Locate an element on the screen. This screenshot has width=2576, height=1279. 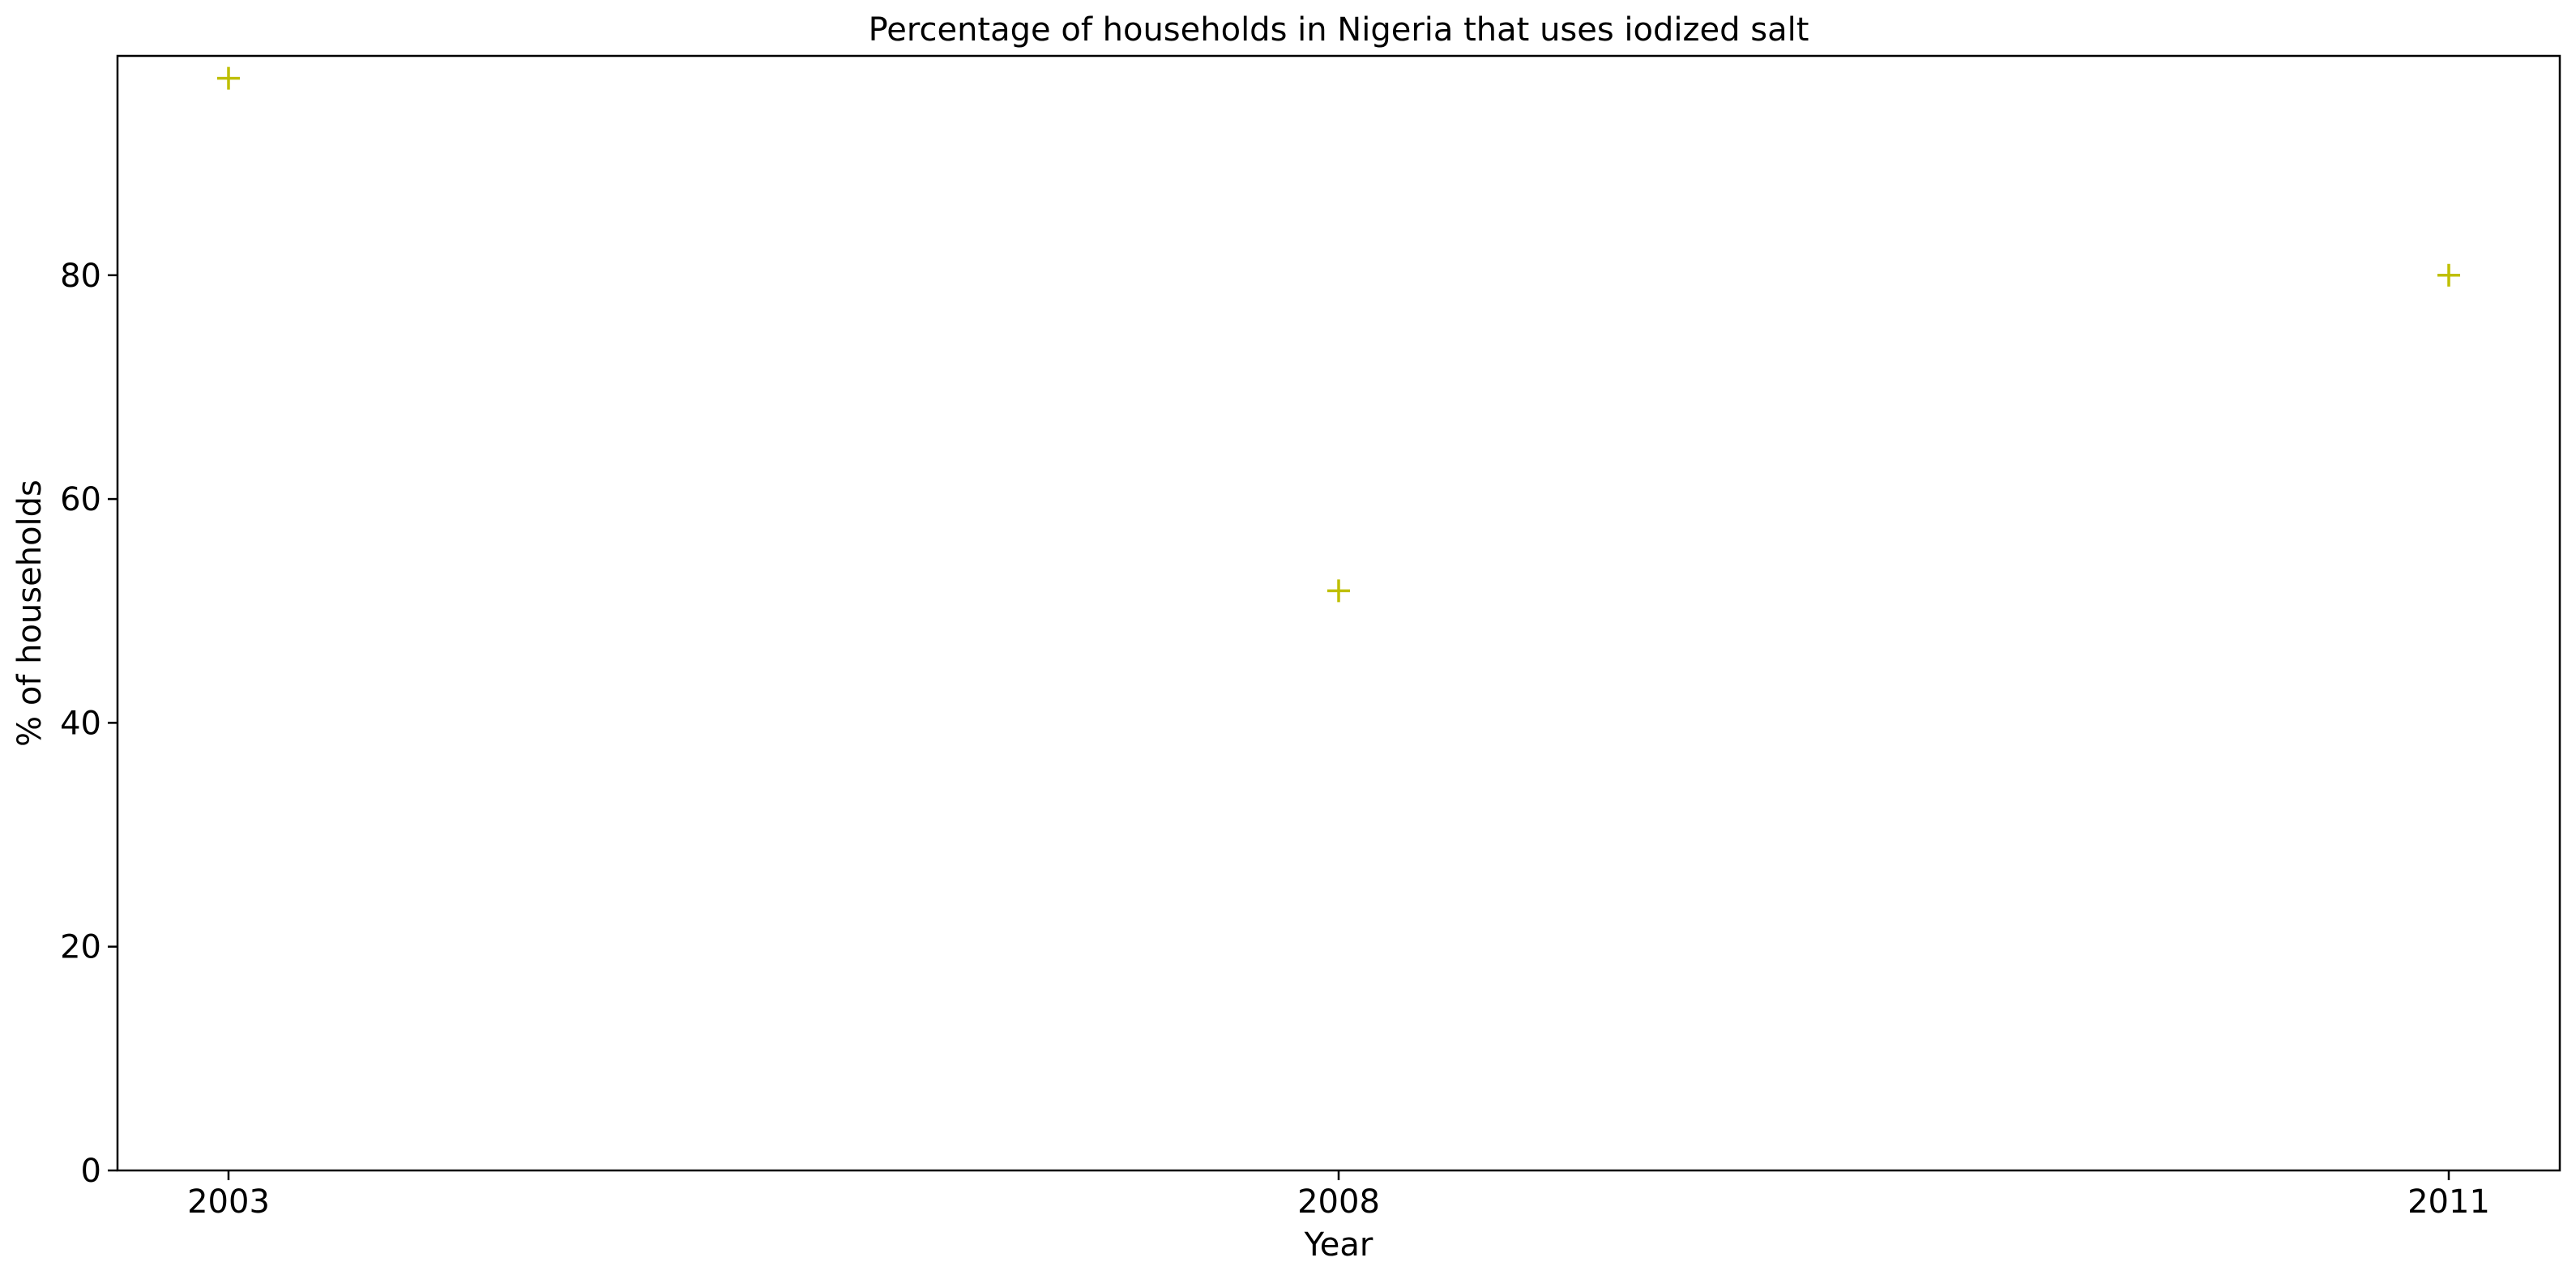
y-tick-label: 80 is located at coordinates (80, 276).